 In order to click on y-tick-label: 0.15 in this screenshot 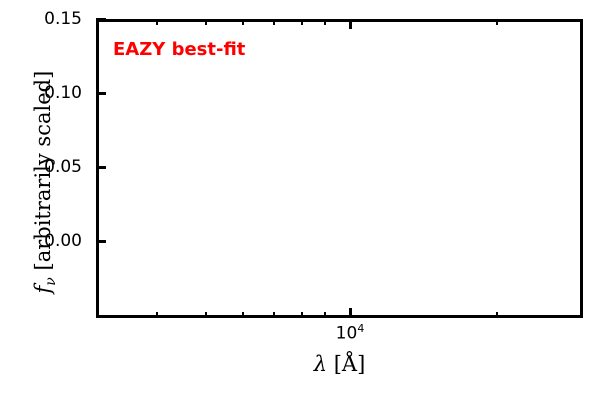, I will do `click(63, 19)`.